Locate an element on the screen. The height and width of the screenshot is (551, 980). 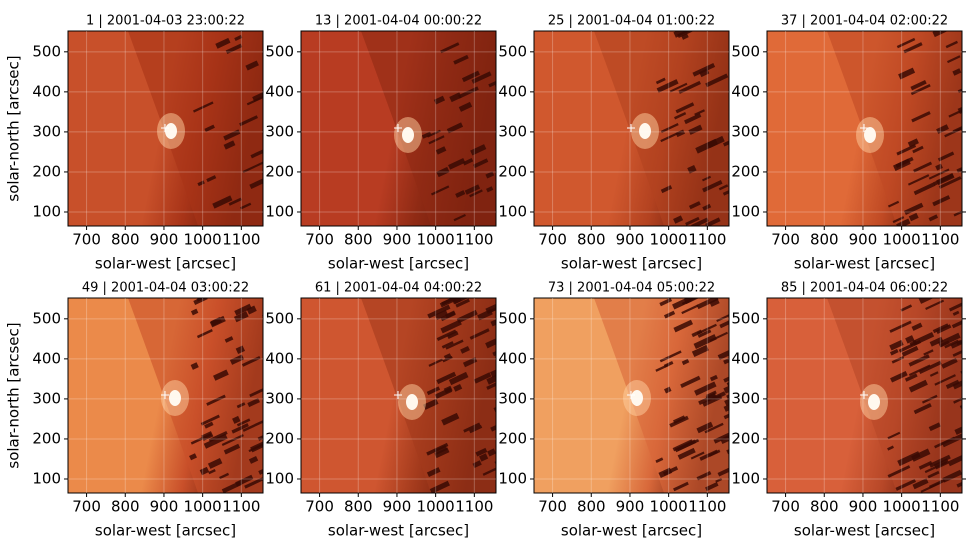
panel-title: 49 | 2001-04-04 03:00:22 is located at coordinates (165, 288).